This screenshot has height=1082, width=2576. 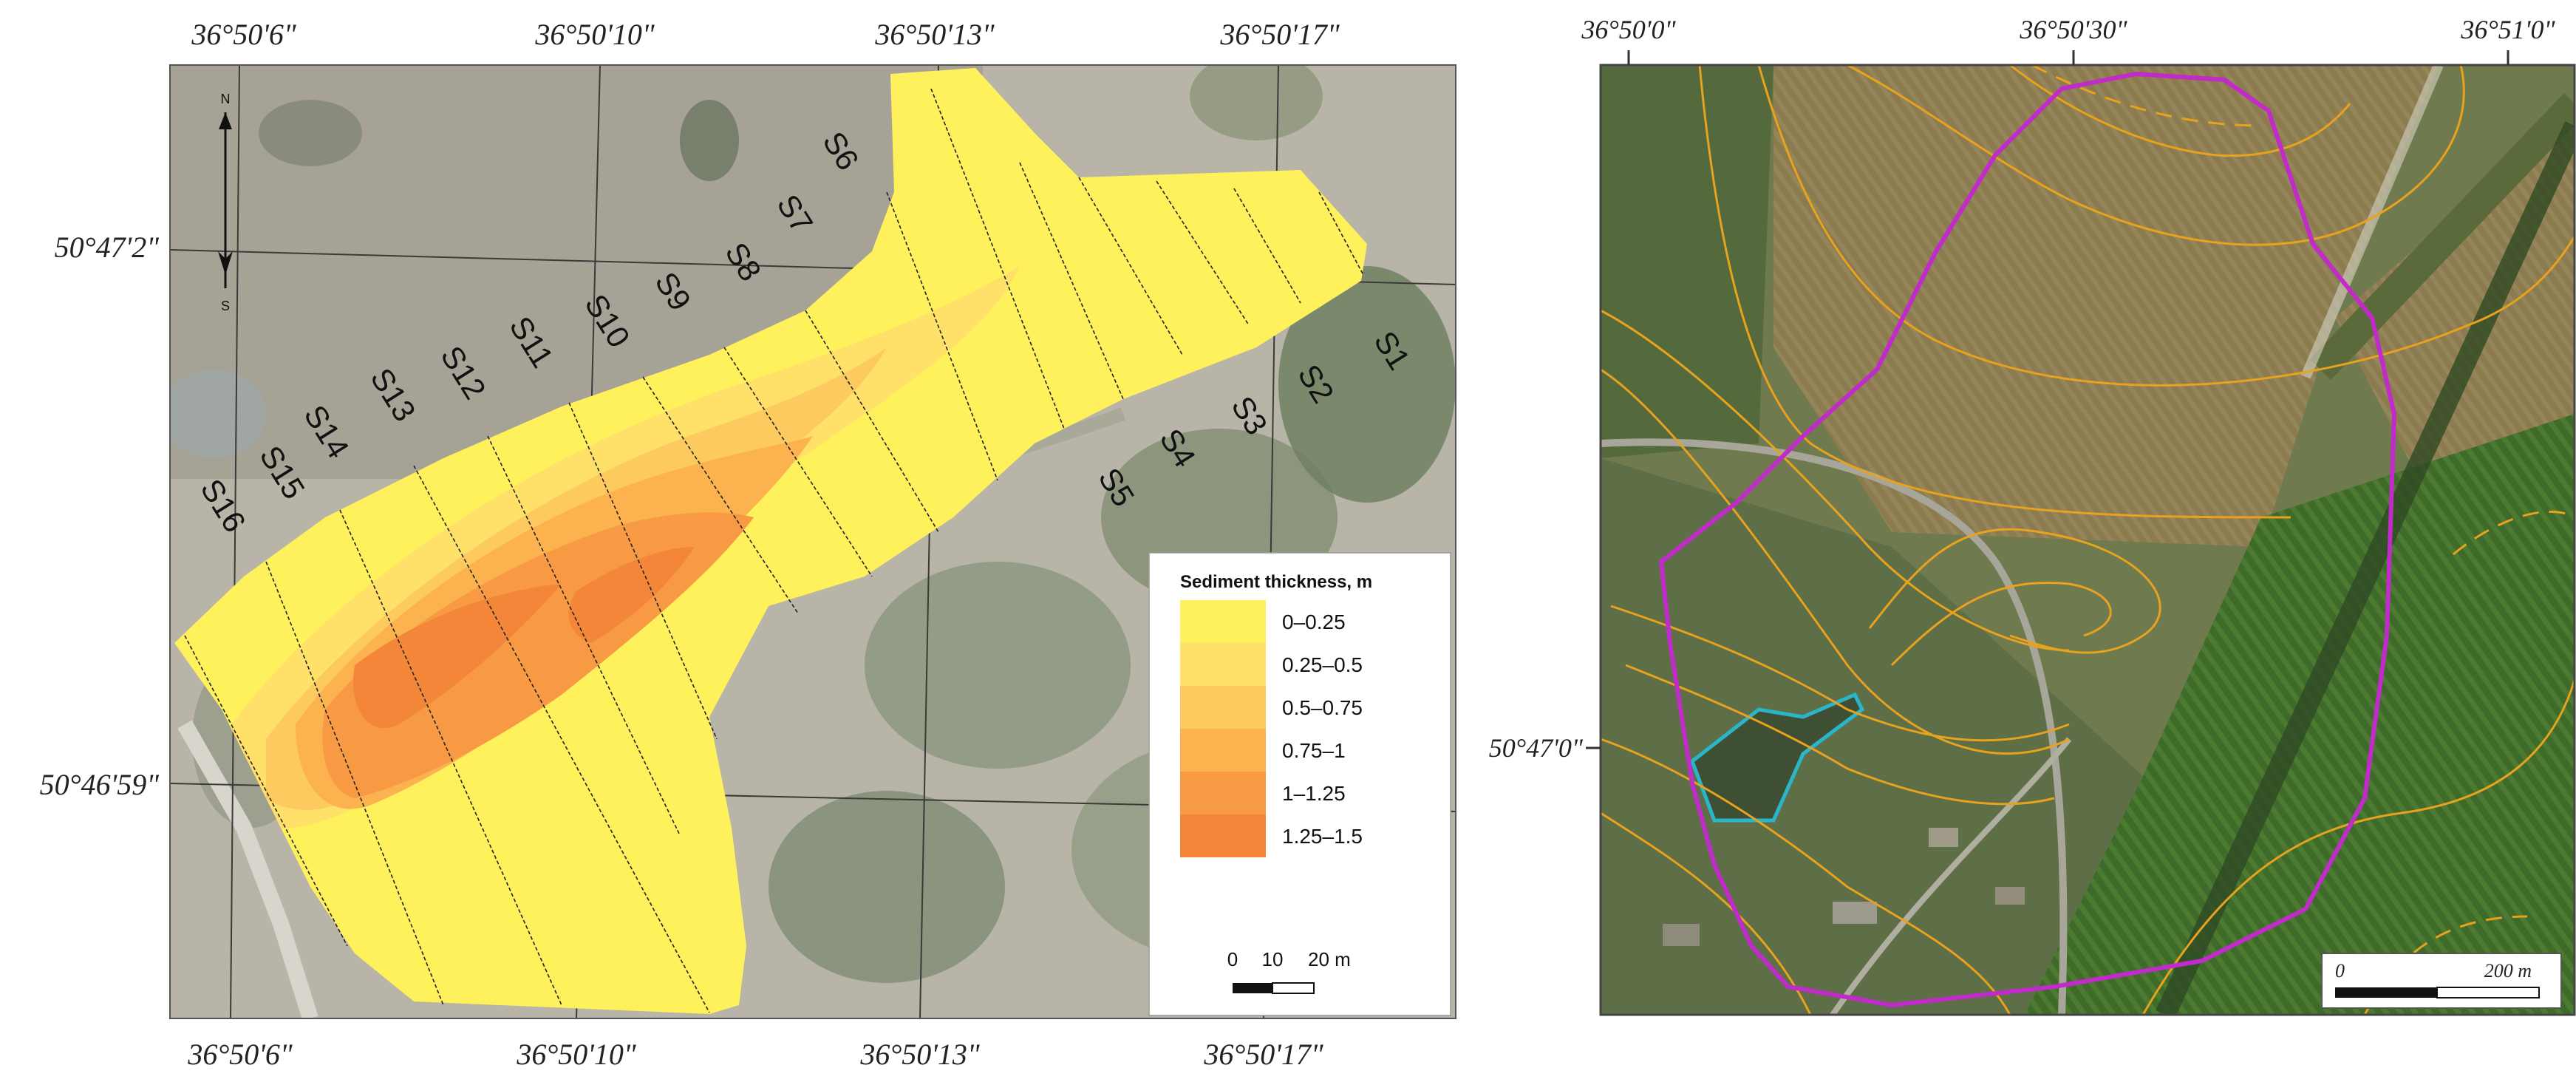 I want to click on left-top-lon-4: 36°50'17", so click(x=1279, y=34).